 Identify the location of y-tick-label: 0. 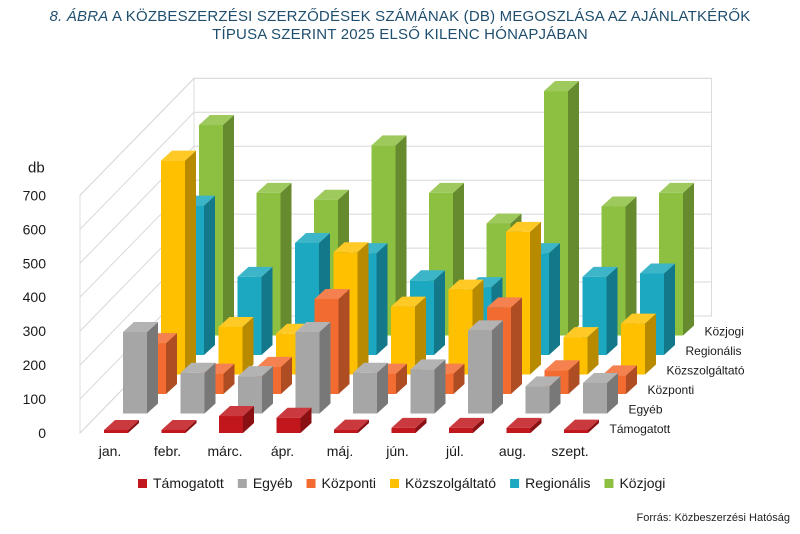
(42, 433).